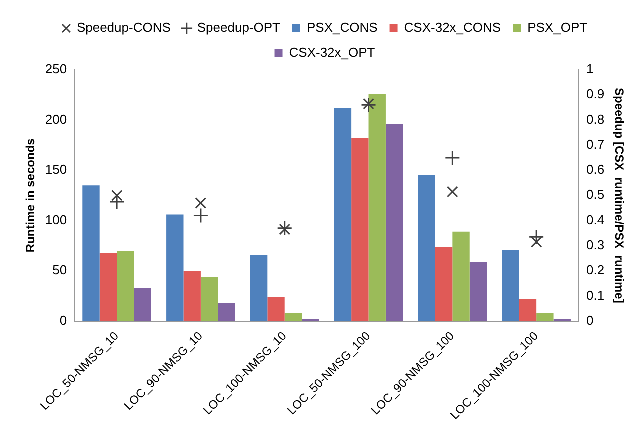 This screenshot has height=430, width=644. What do you see at coordinates (595, 119) in the screenshot?
I see `y2-tick-label: 0.8` at bounding box center [595, 119].